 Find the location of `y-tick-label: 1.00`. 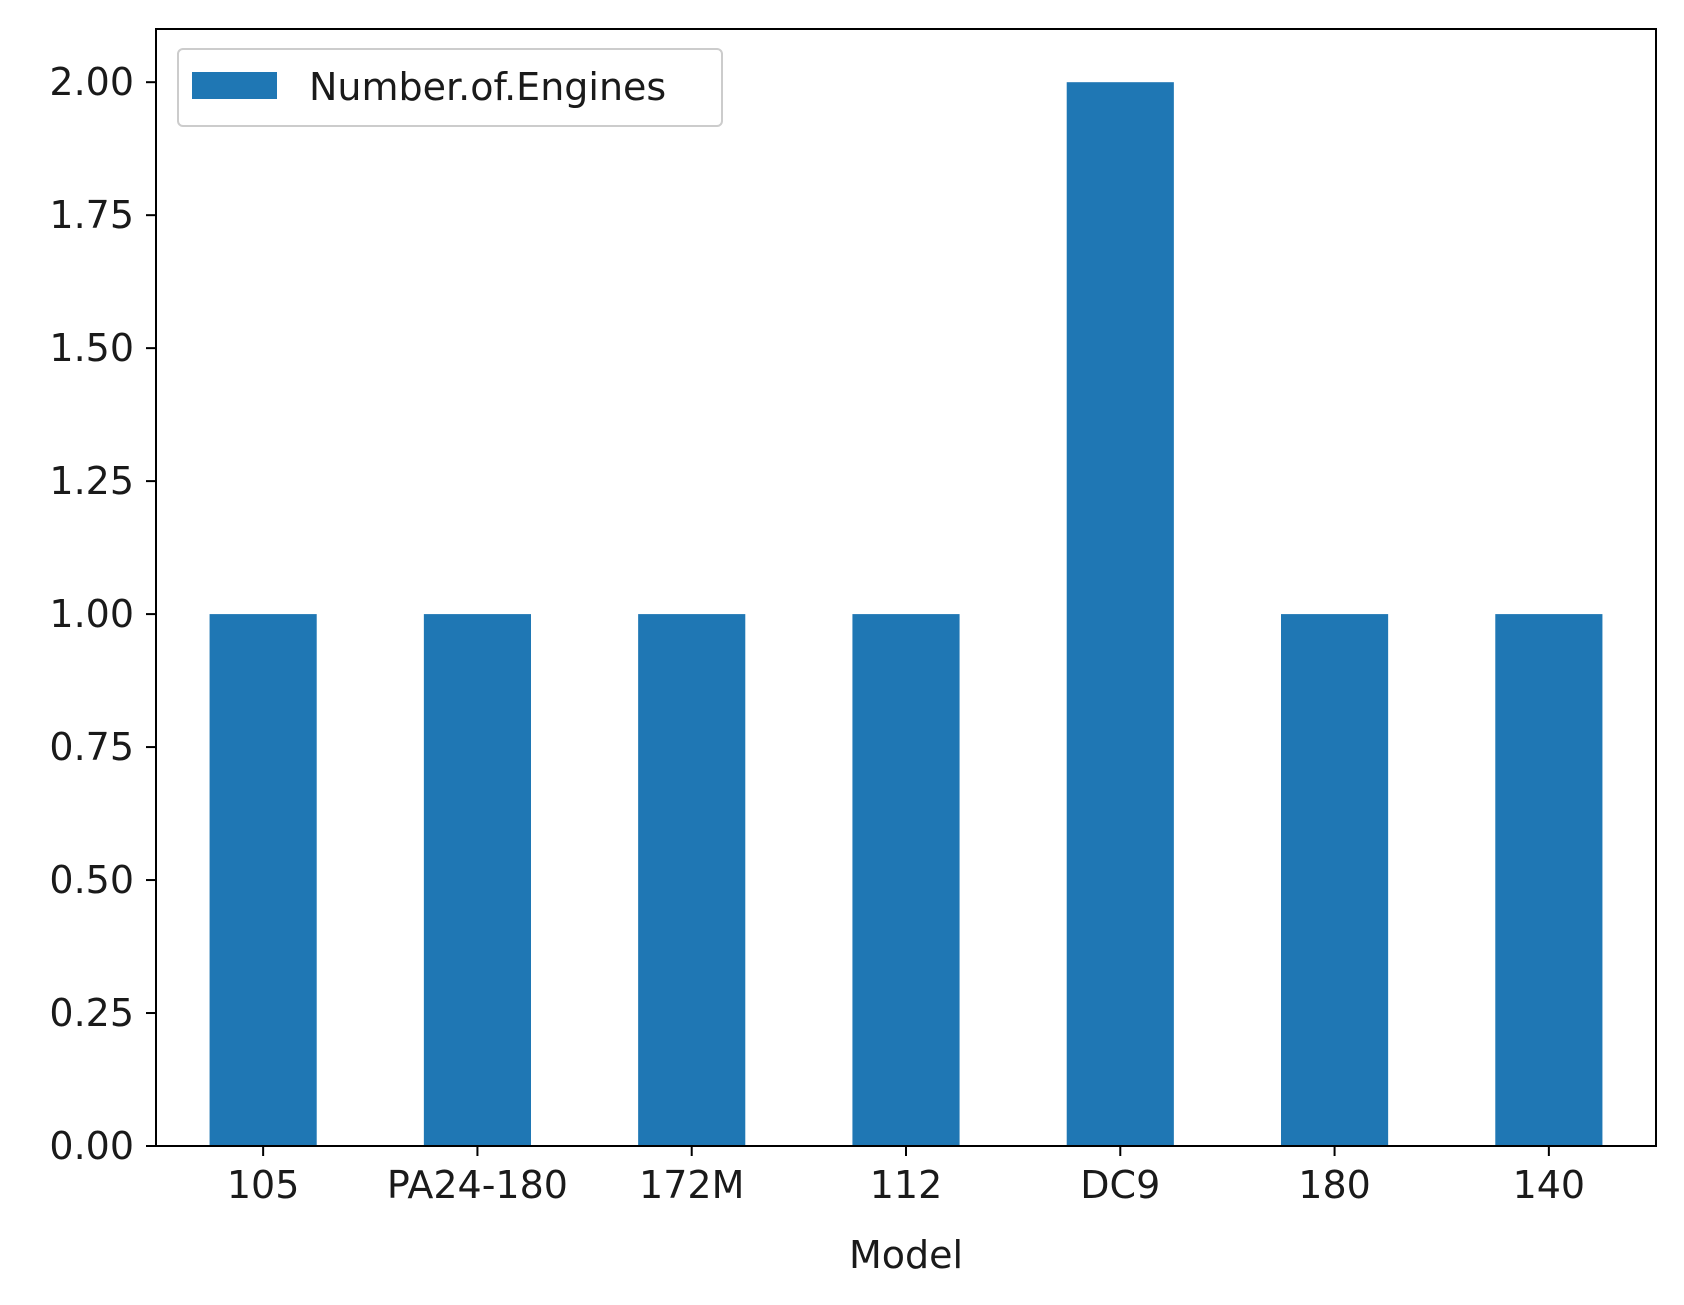

y-tick-label: 1.00 is located at coordinates (91, 614).